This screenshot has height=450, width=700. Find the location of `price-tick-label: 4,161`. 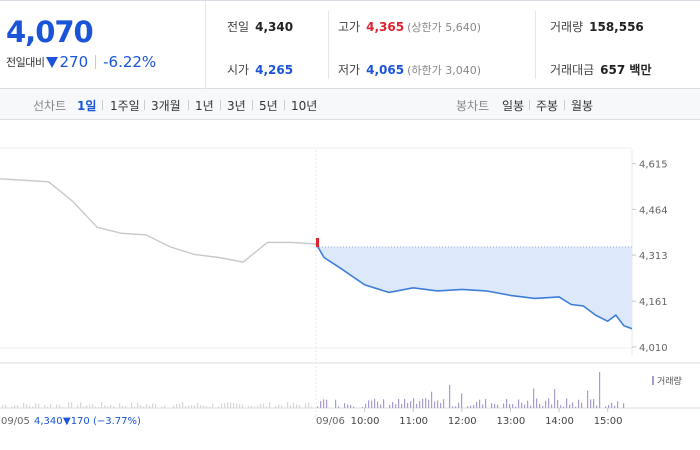

price-tick-label: 4,161 is located at coordinates (653, 302).